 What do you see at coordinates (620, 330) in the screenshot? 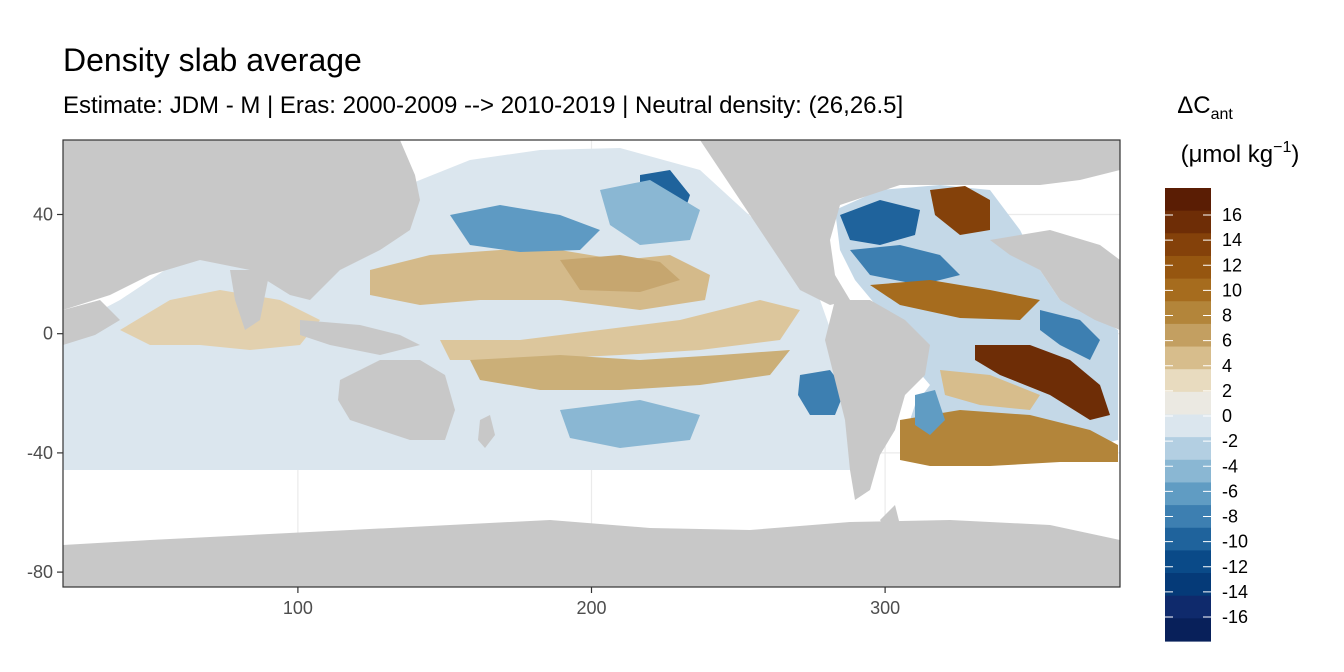
I see `pacific-tan-band-equatorial` at bounding box center [620, 330].